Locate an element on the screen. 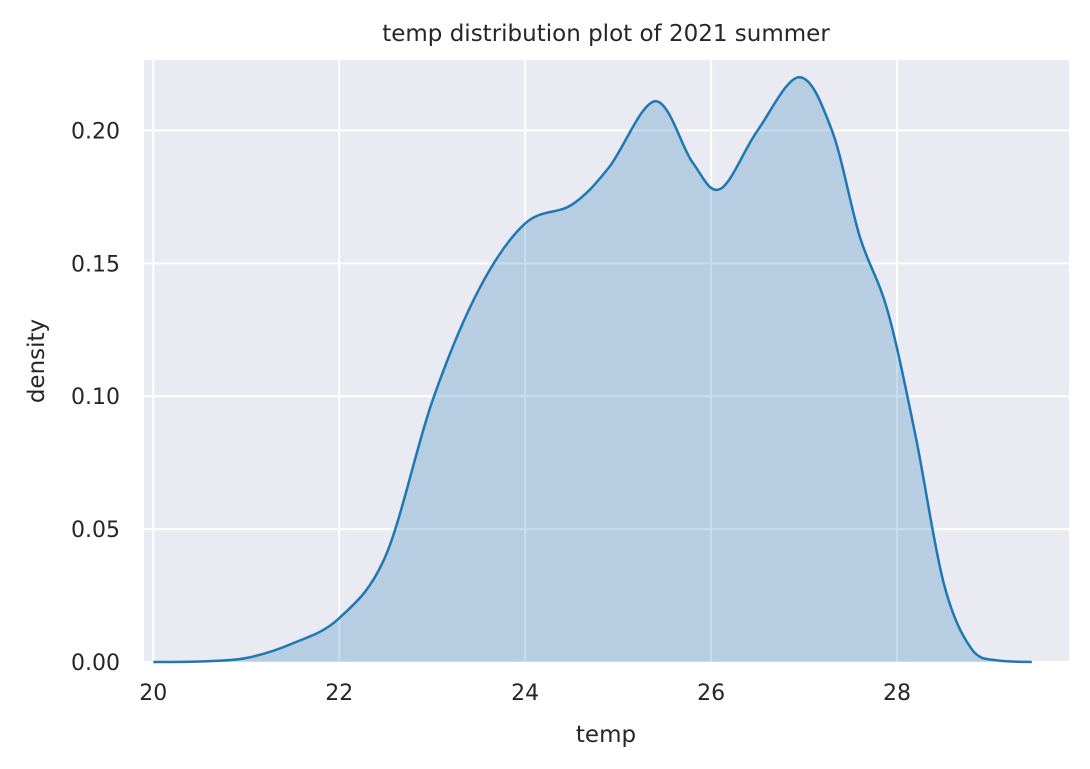  y-tick-label: 0.20 is located at coordinates (95, 131).